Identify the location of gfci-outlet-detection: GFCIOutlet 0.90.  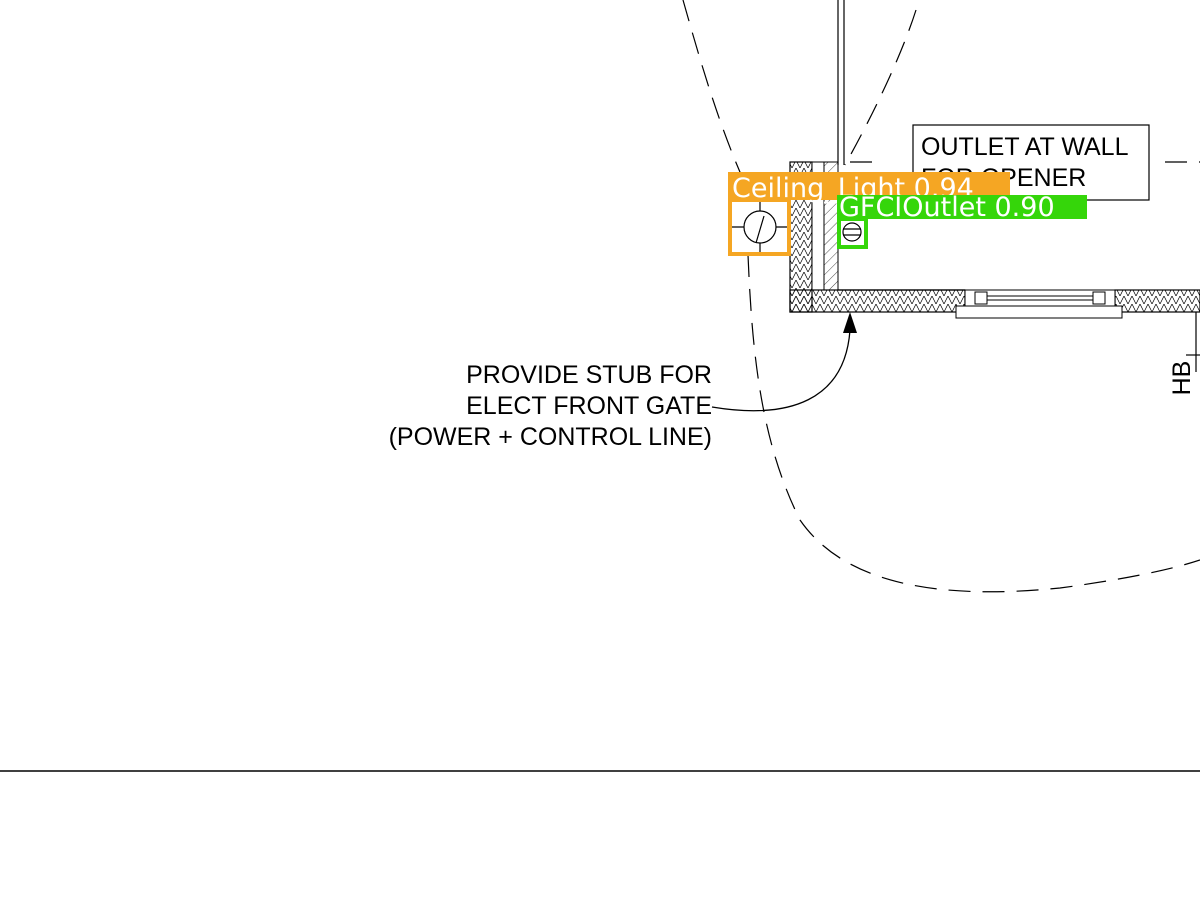
(962, 220).